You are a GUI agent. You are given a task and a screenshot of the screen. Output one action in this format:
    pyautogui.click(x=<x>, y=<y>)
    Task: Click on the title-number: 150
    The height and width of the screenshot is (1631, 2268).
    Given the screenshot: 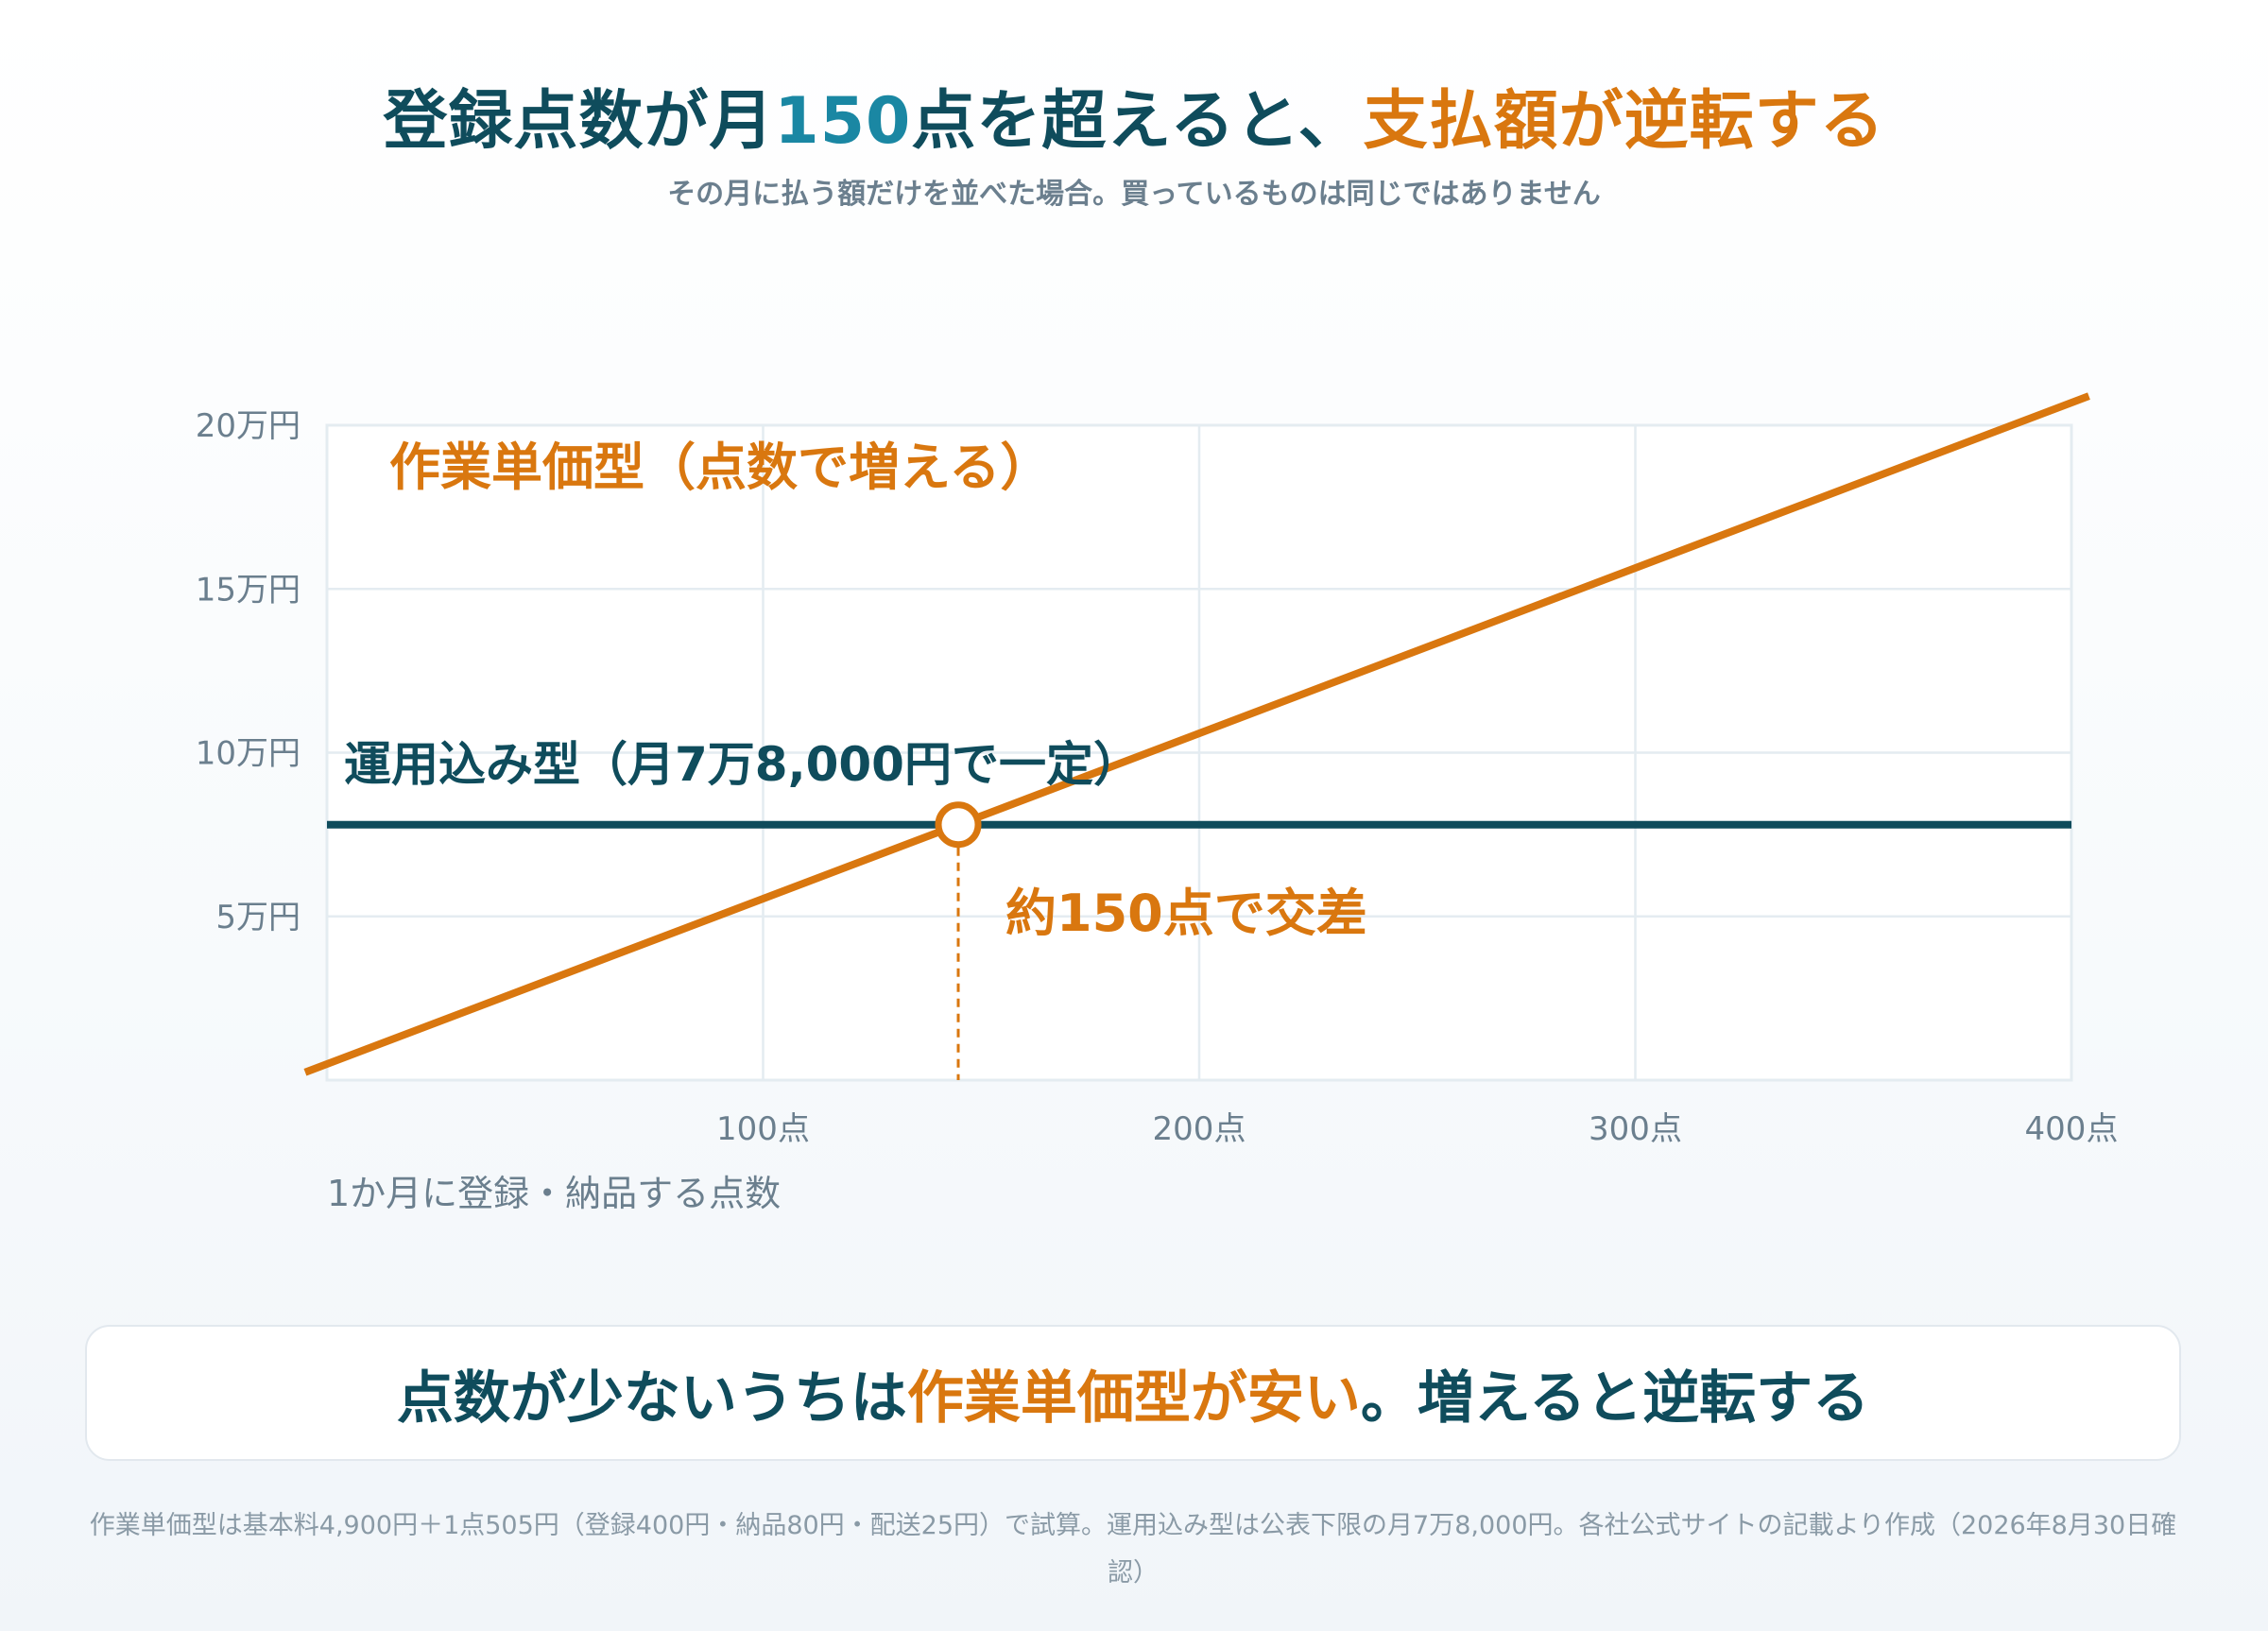 What is the action you would take?
    pyautogui.click(x=843, y=121)
    